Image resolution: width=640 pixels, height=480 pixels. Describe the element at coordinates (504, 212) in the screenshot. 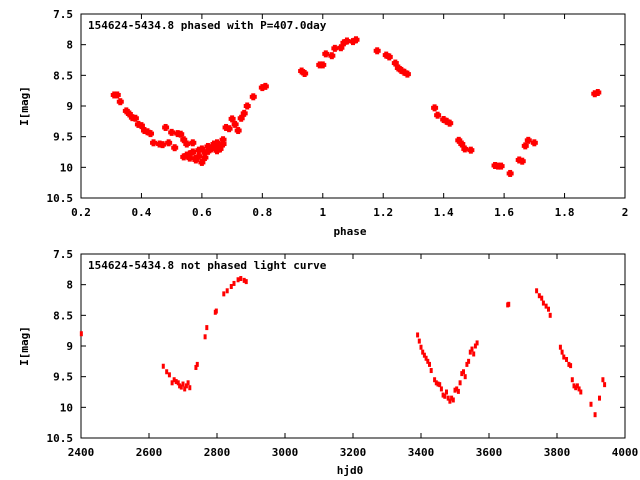

I see `phased-x-tick-label: 1.6` at that location.